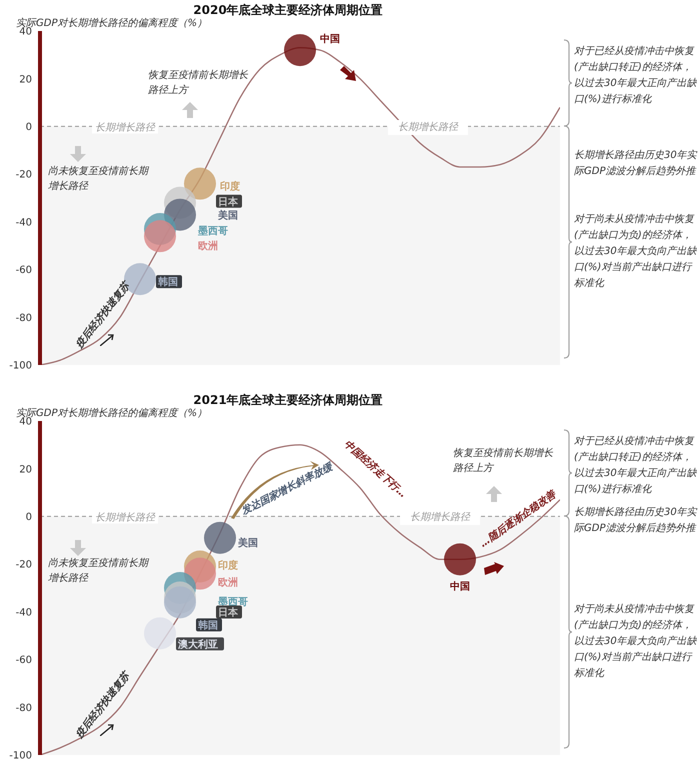  What do you see at coordinates (518, 519) in the screenshot?
I see `annotation: …随后逐渐企稳改善` at bounding box center [518, 519].